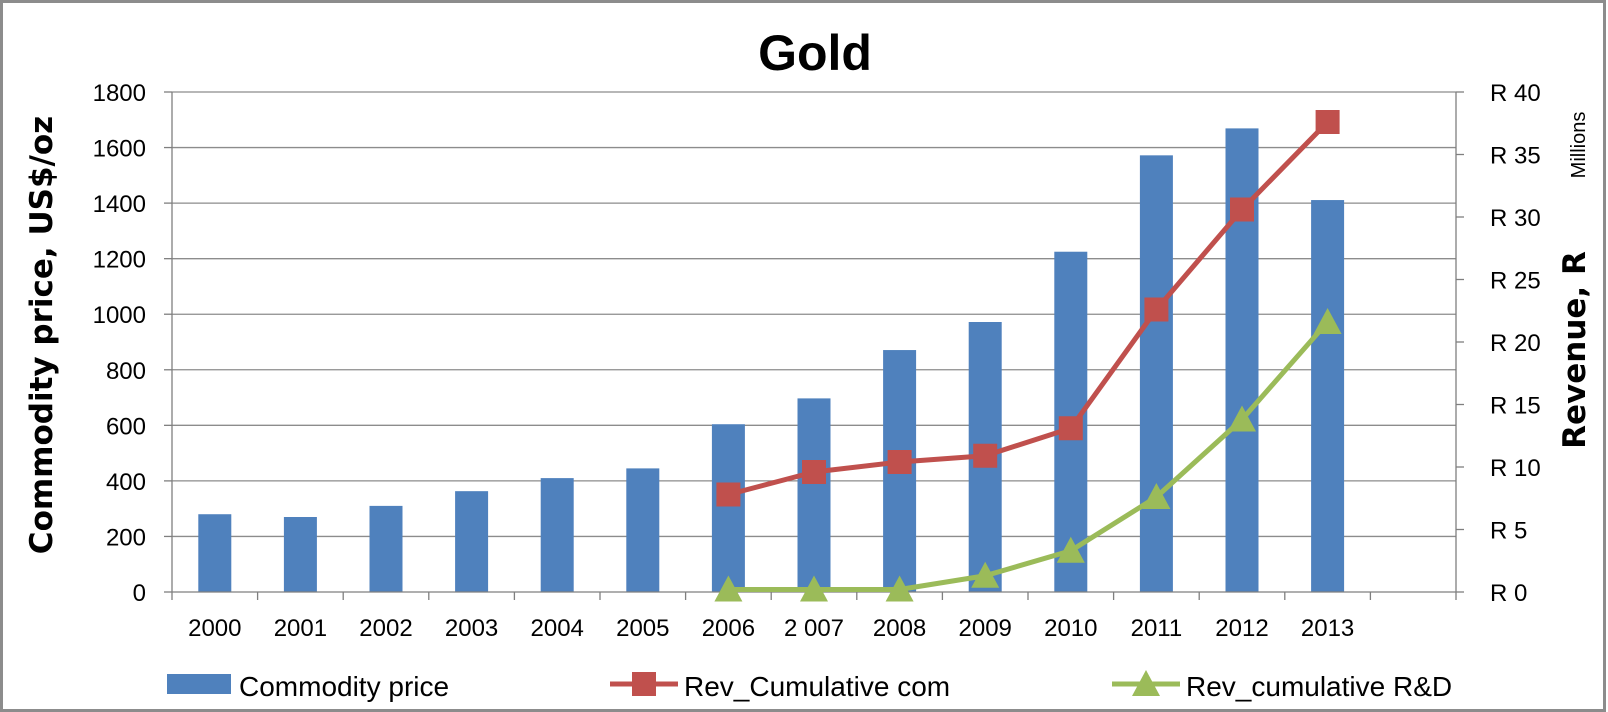  I want to click on x-tick-label: 2003, so click(471, 628).